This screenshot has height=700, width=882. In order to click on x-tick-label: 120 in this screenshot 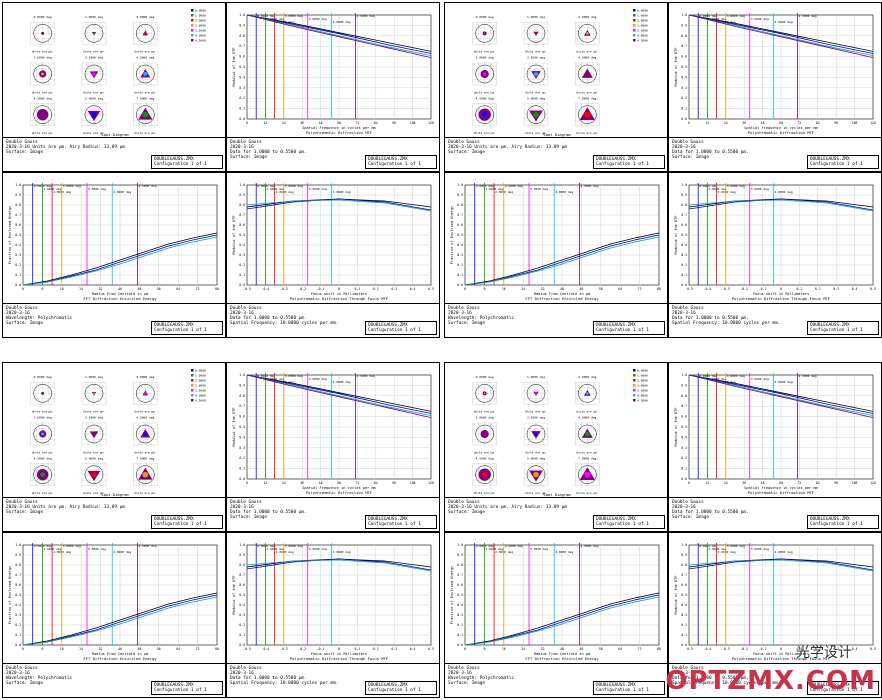, I will do `click(873, 123)`.